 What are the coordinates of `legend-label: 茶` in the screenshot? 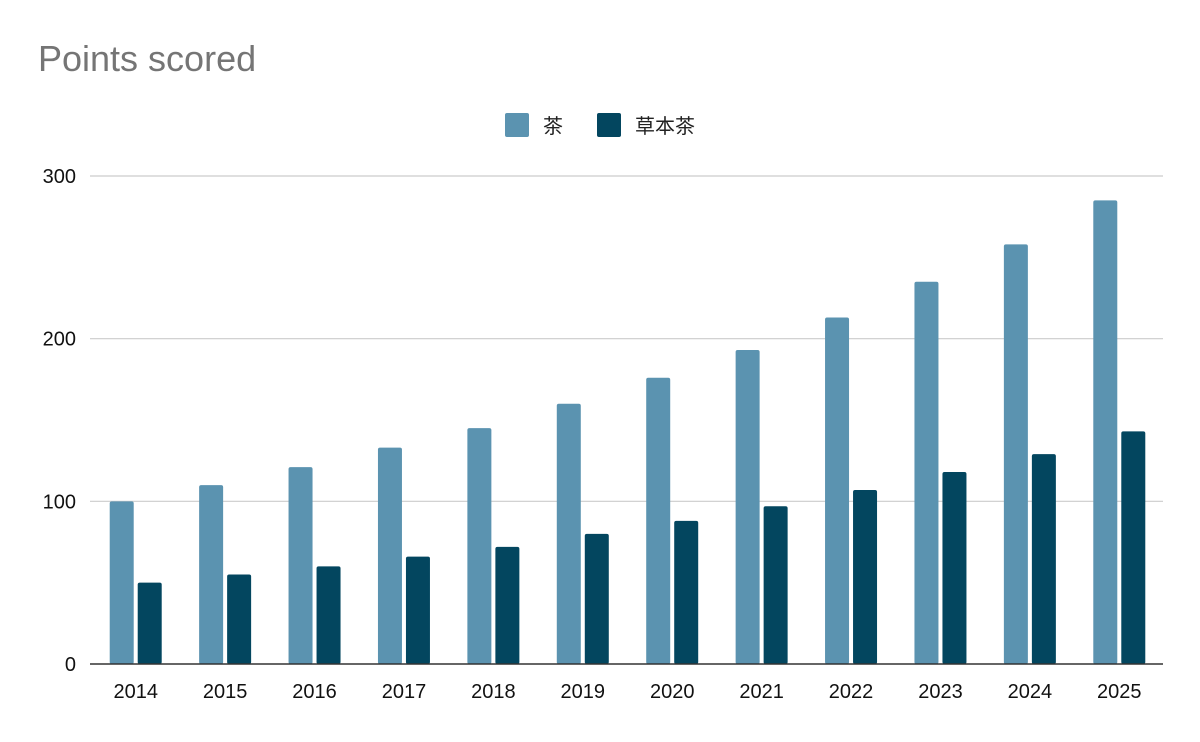 It's located at (553, 126).